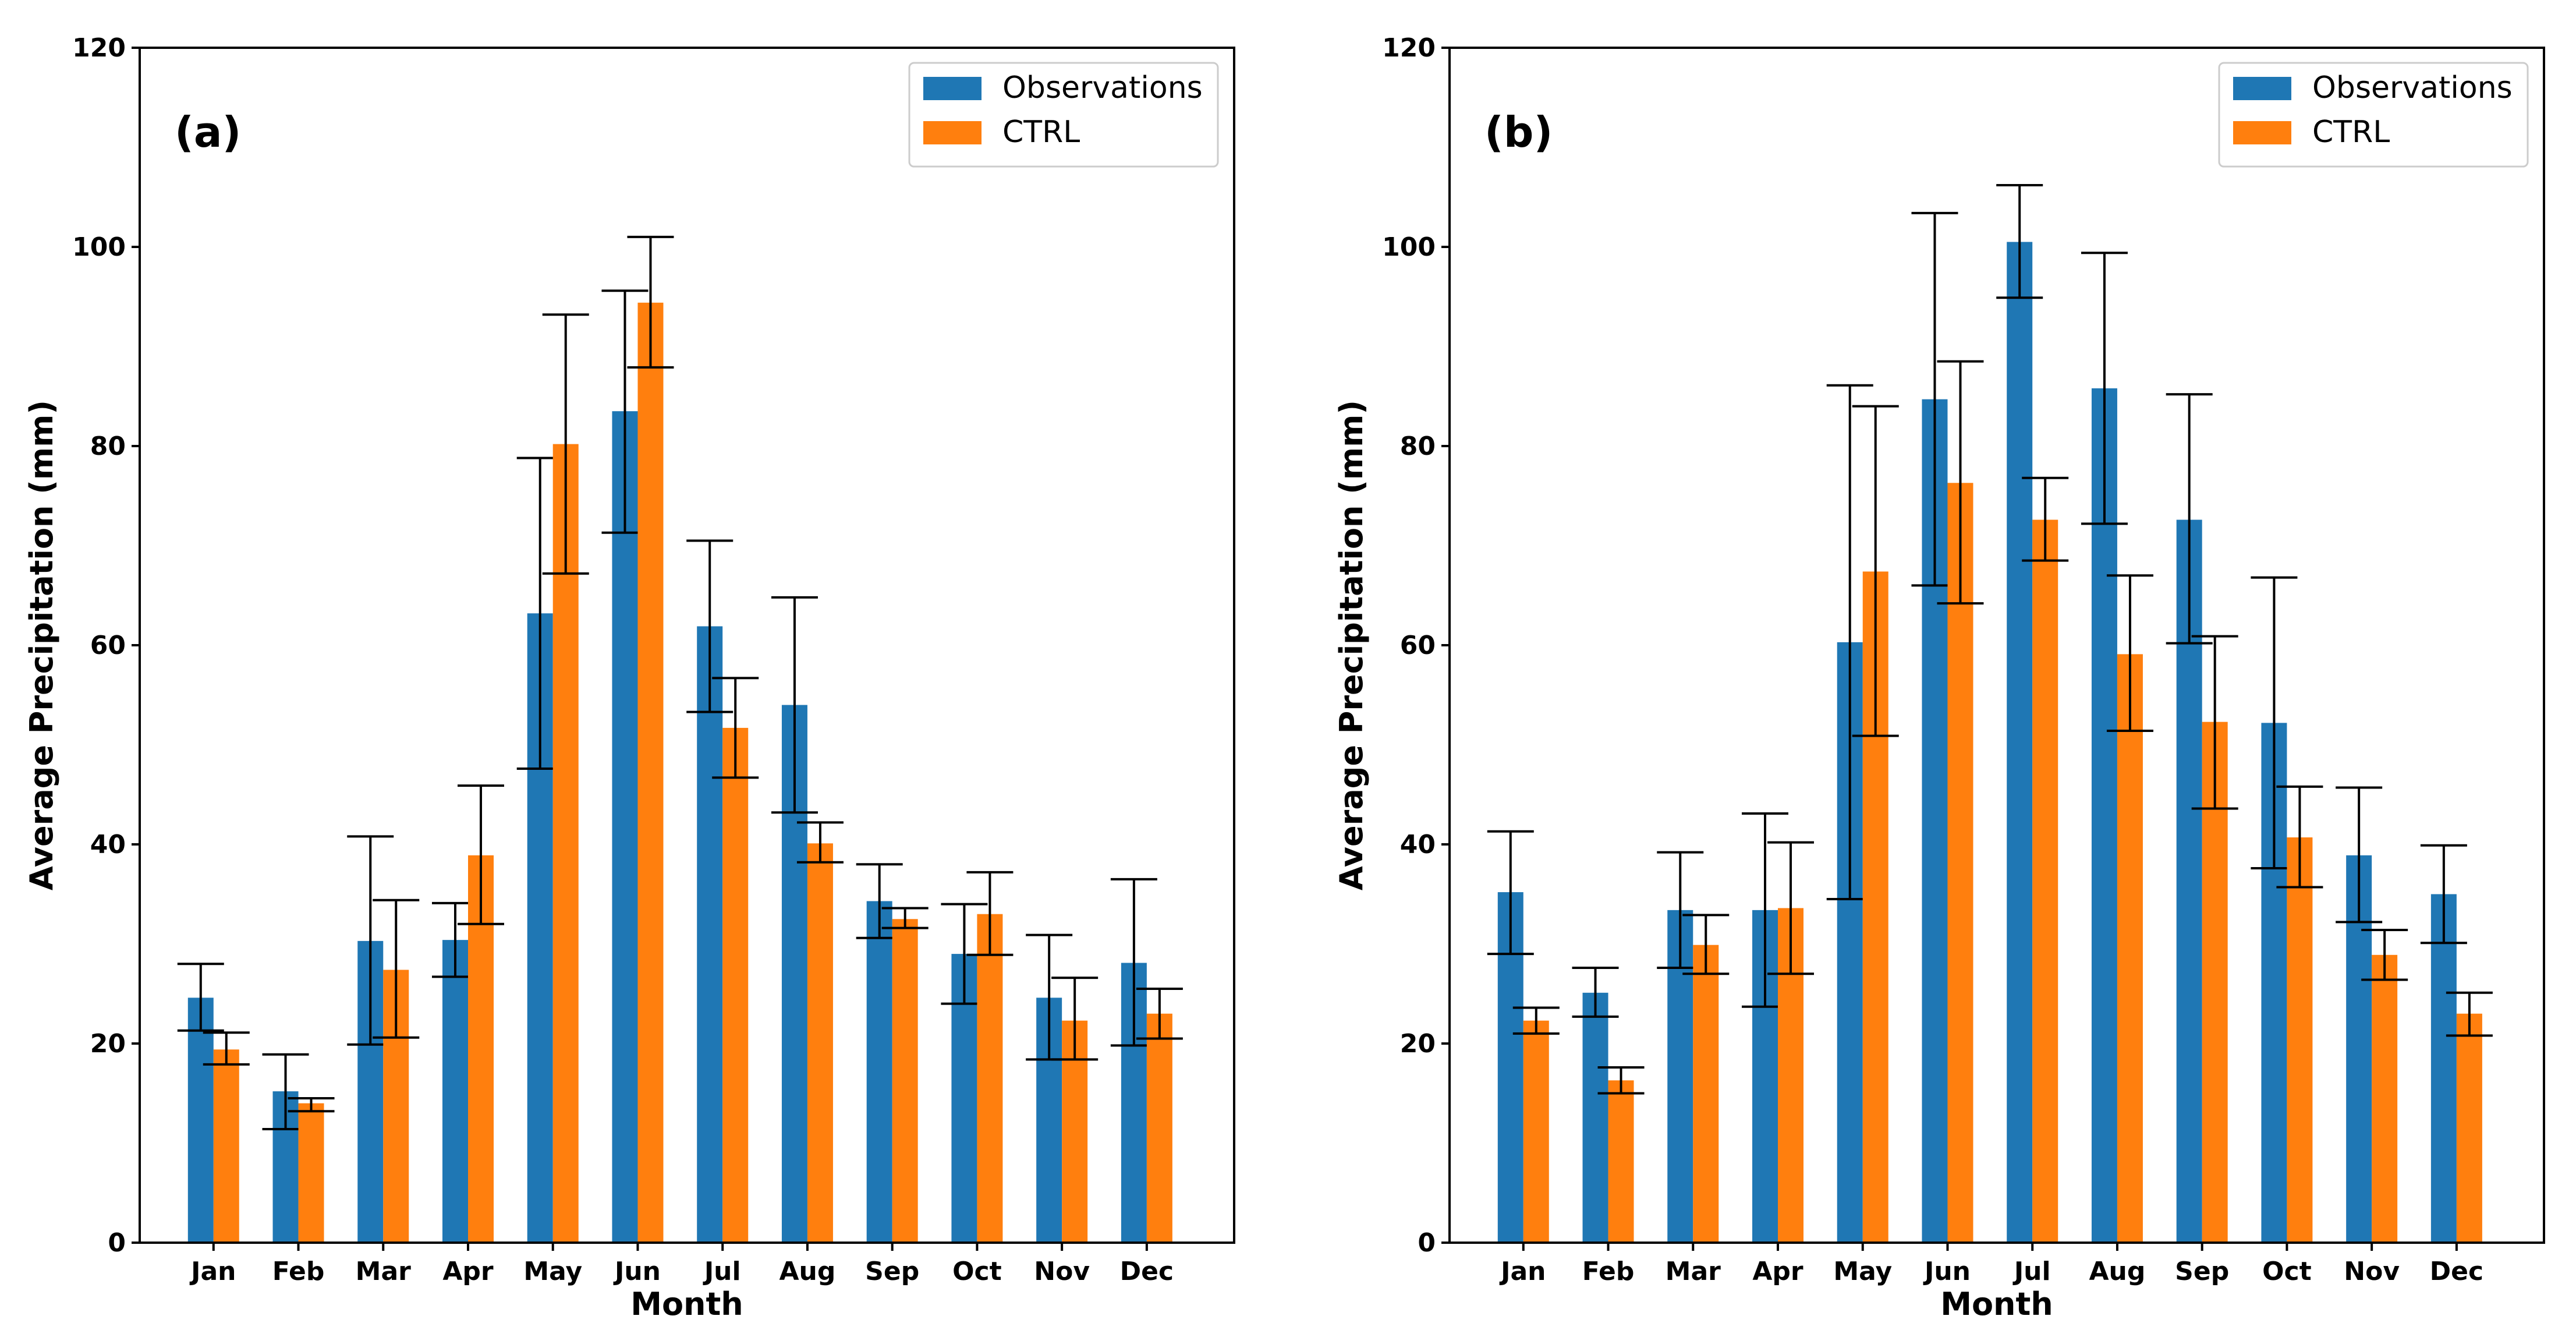 Image resolution: width=2576 pixels, height=1344 pixels. What do you see at coordinates (1621, 1161) in the screenshot?
I see `bar-ctrl-feb` at bounding box center [1621, 1161].